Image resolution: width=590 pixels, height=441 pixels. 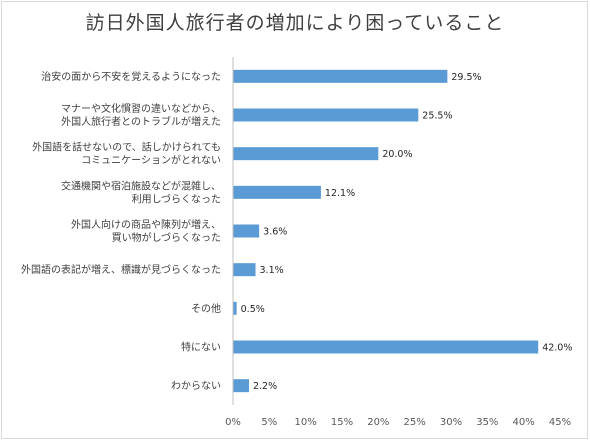 I want to click on category-label-8-0: わからない, so click(x=196, y=386).